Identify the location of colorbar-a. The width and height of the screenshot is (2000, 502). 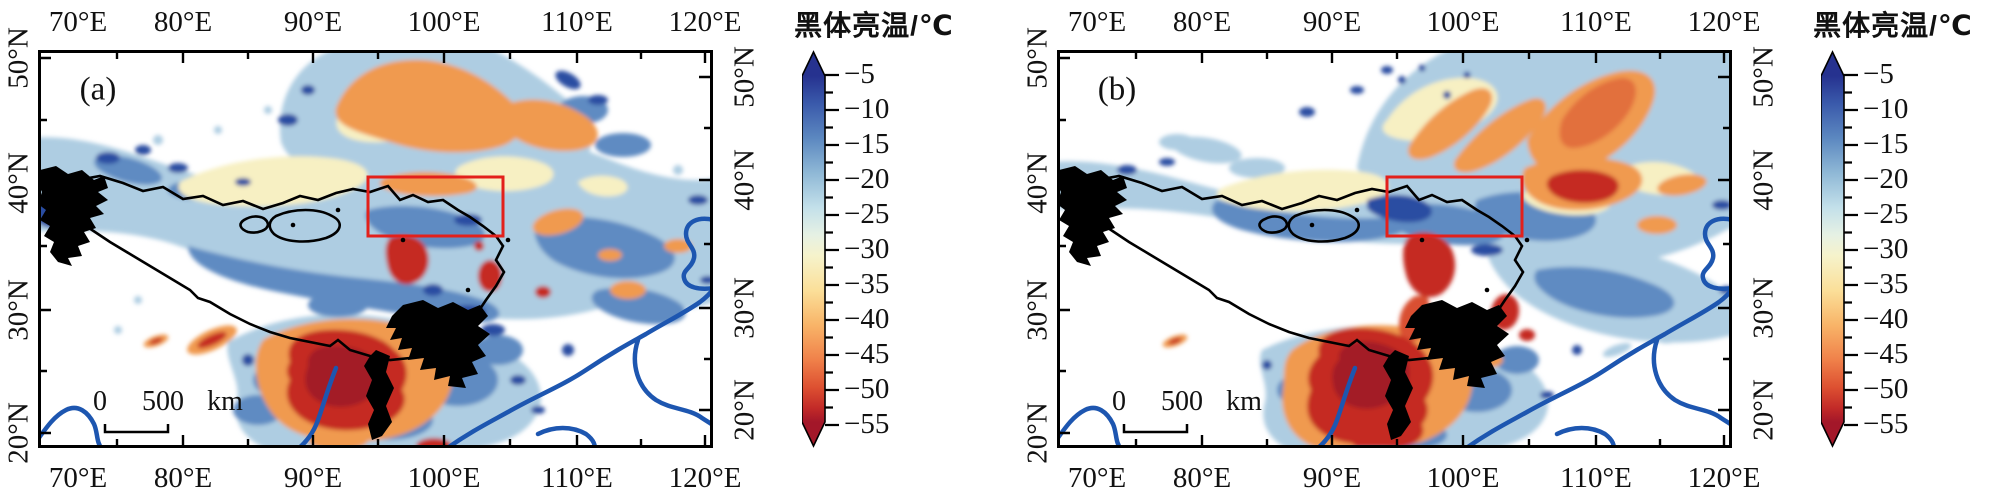
(821, 249).